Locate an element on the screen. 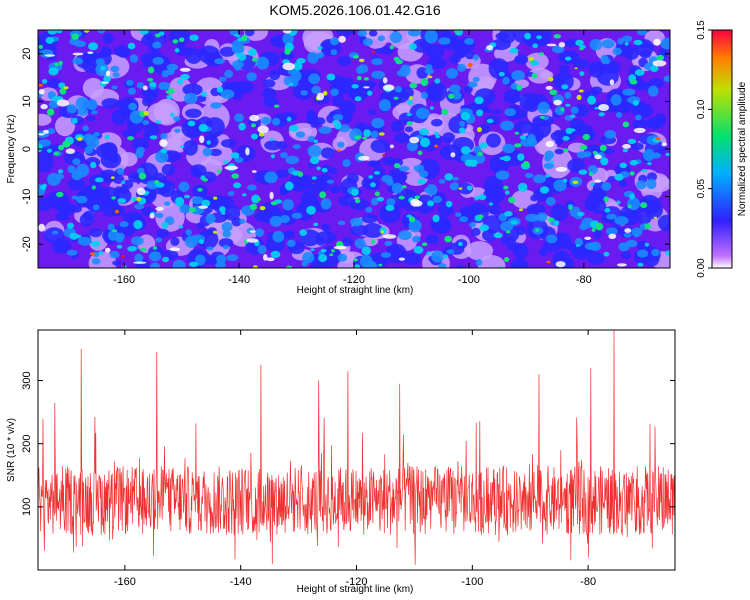 The height and width of the screenshot is (600, 750). colorbar-label: Normalized spectral amplitude is located at coordinates (742, 148).